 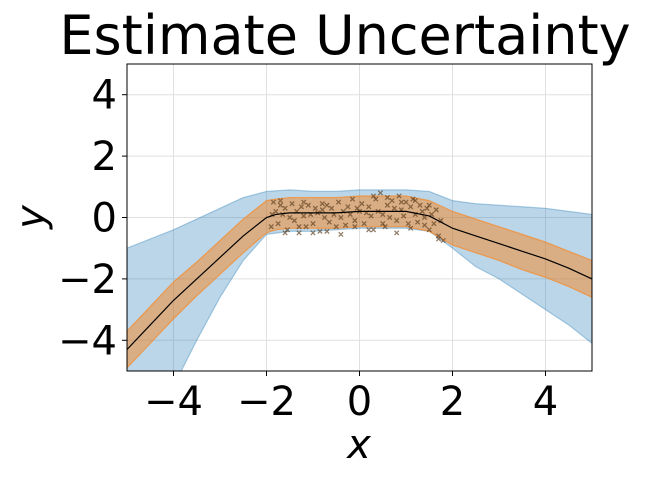 I want to click on y-tick-label: −2, so click(x=87, y=280).